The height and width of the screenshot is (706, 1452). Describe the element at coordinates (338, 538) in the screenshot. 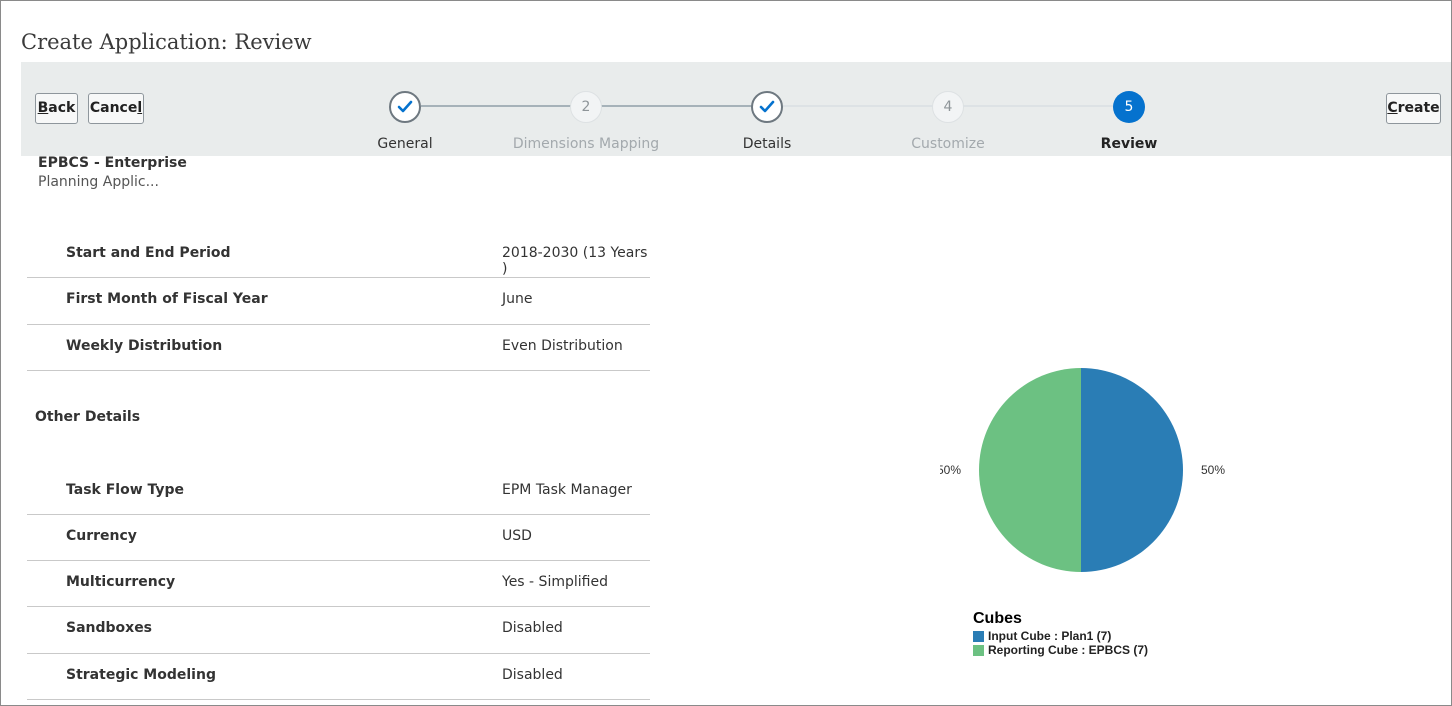

I see `table-row: Currency USD` at that location.